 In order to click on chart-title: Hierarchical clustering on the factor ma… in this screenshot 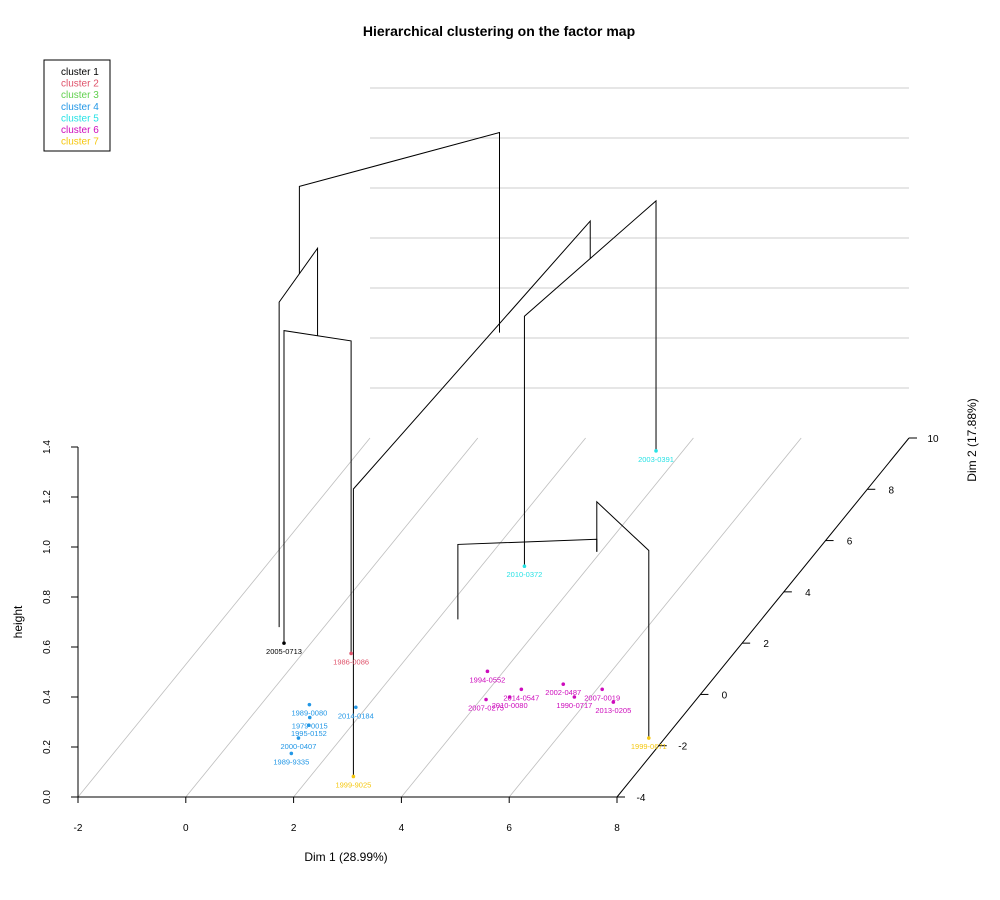, I will do `click(499, 31)`.